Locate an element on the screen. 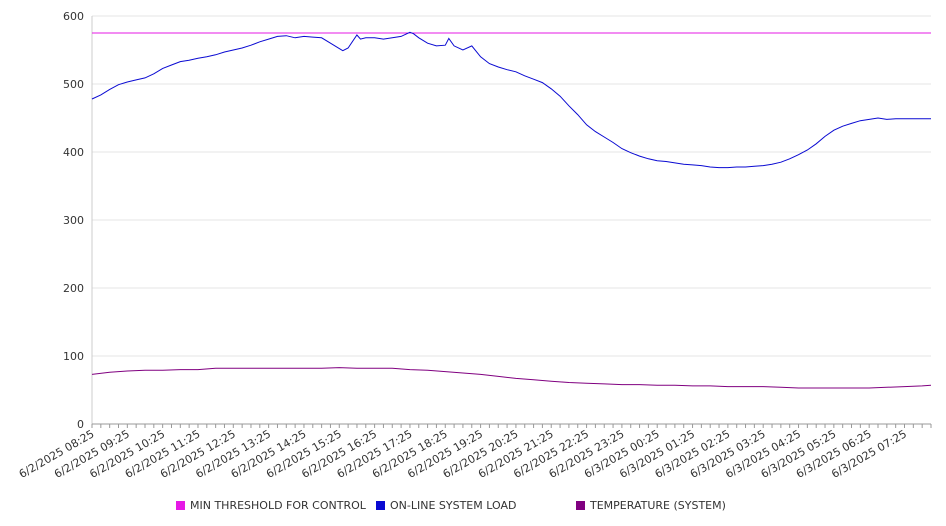 Image resolution: width=946 pixels, height=526 pixels. legend-label: TEMPERATURE (SYSTEM) is located at coordinates (657, 505).